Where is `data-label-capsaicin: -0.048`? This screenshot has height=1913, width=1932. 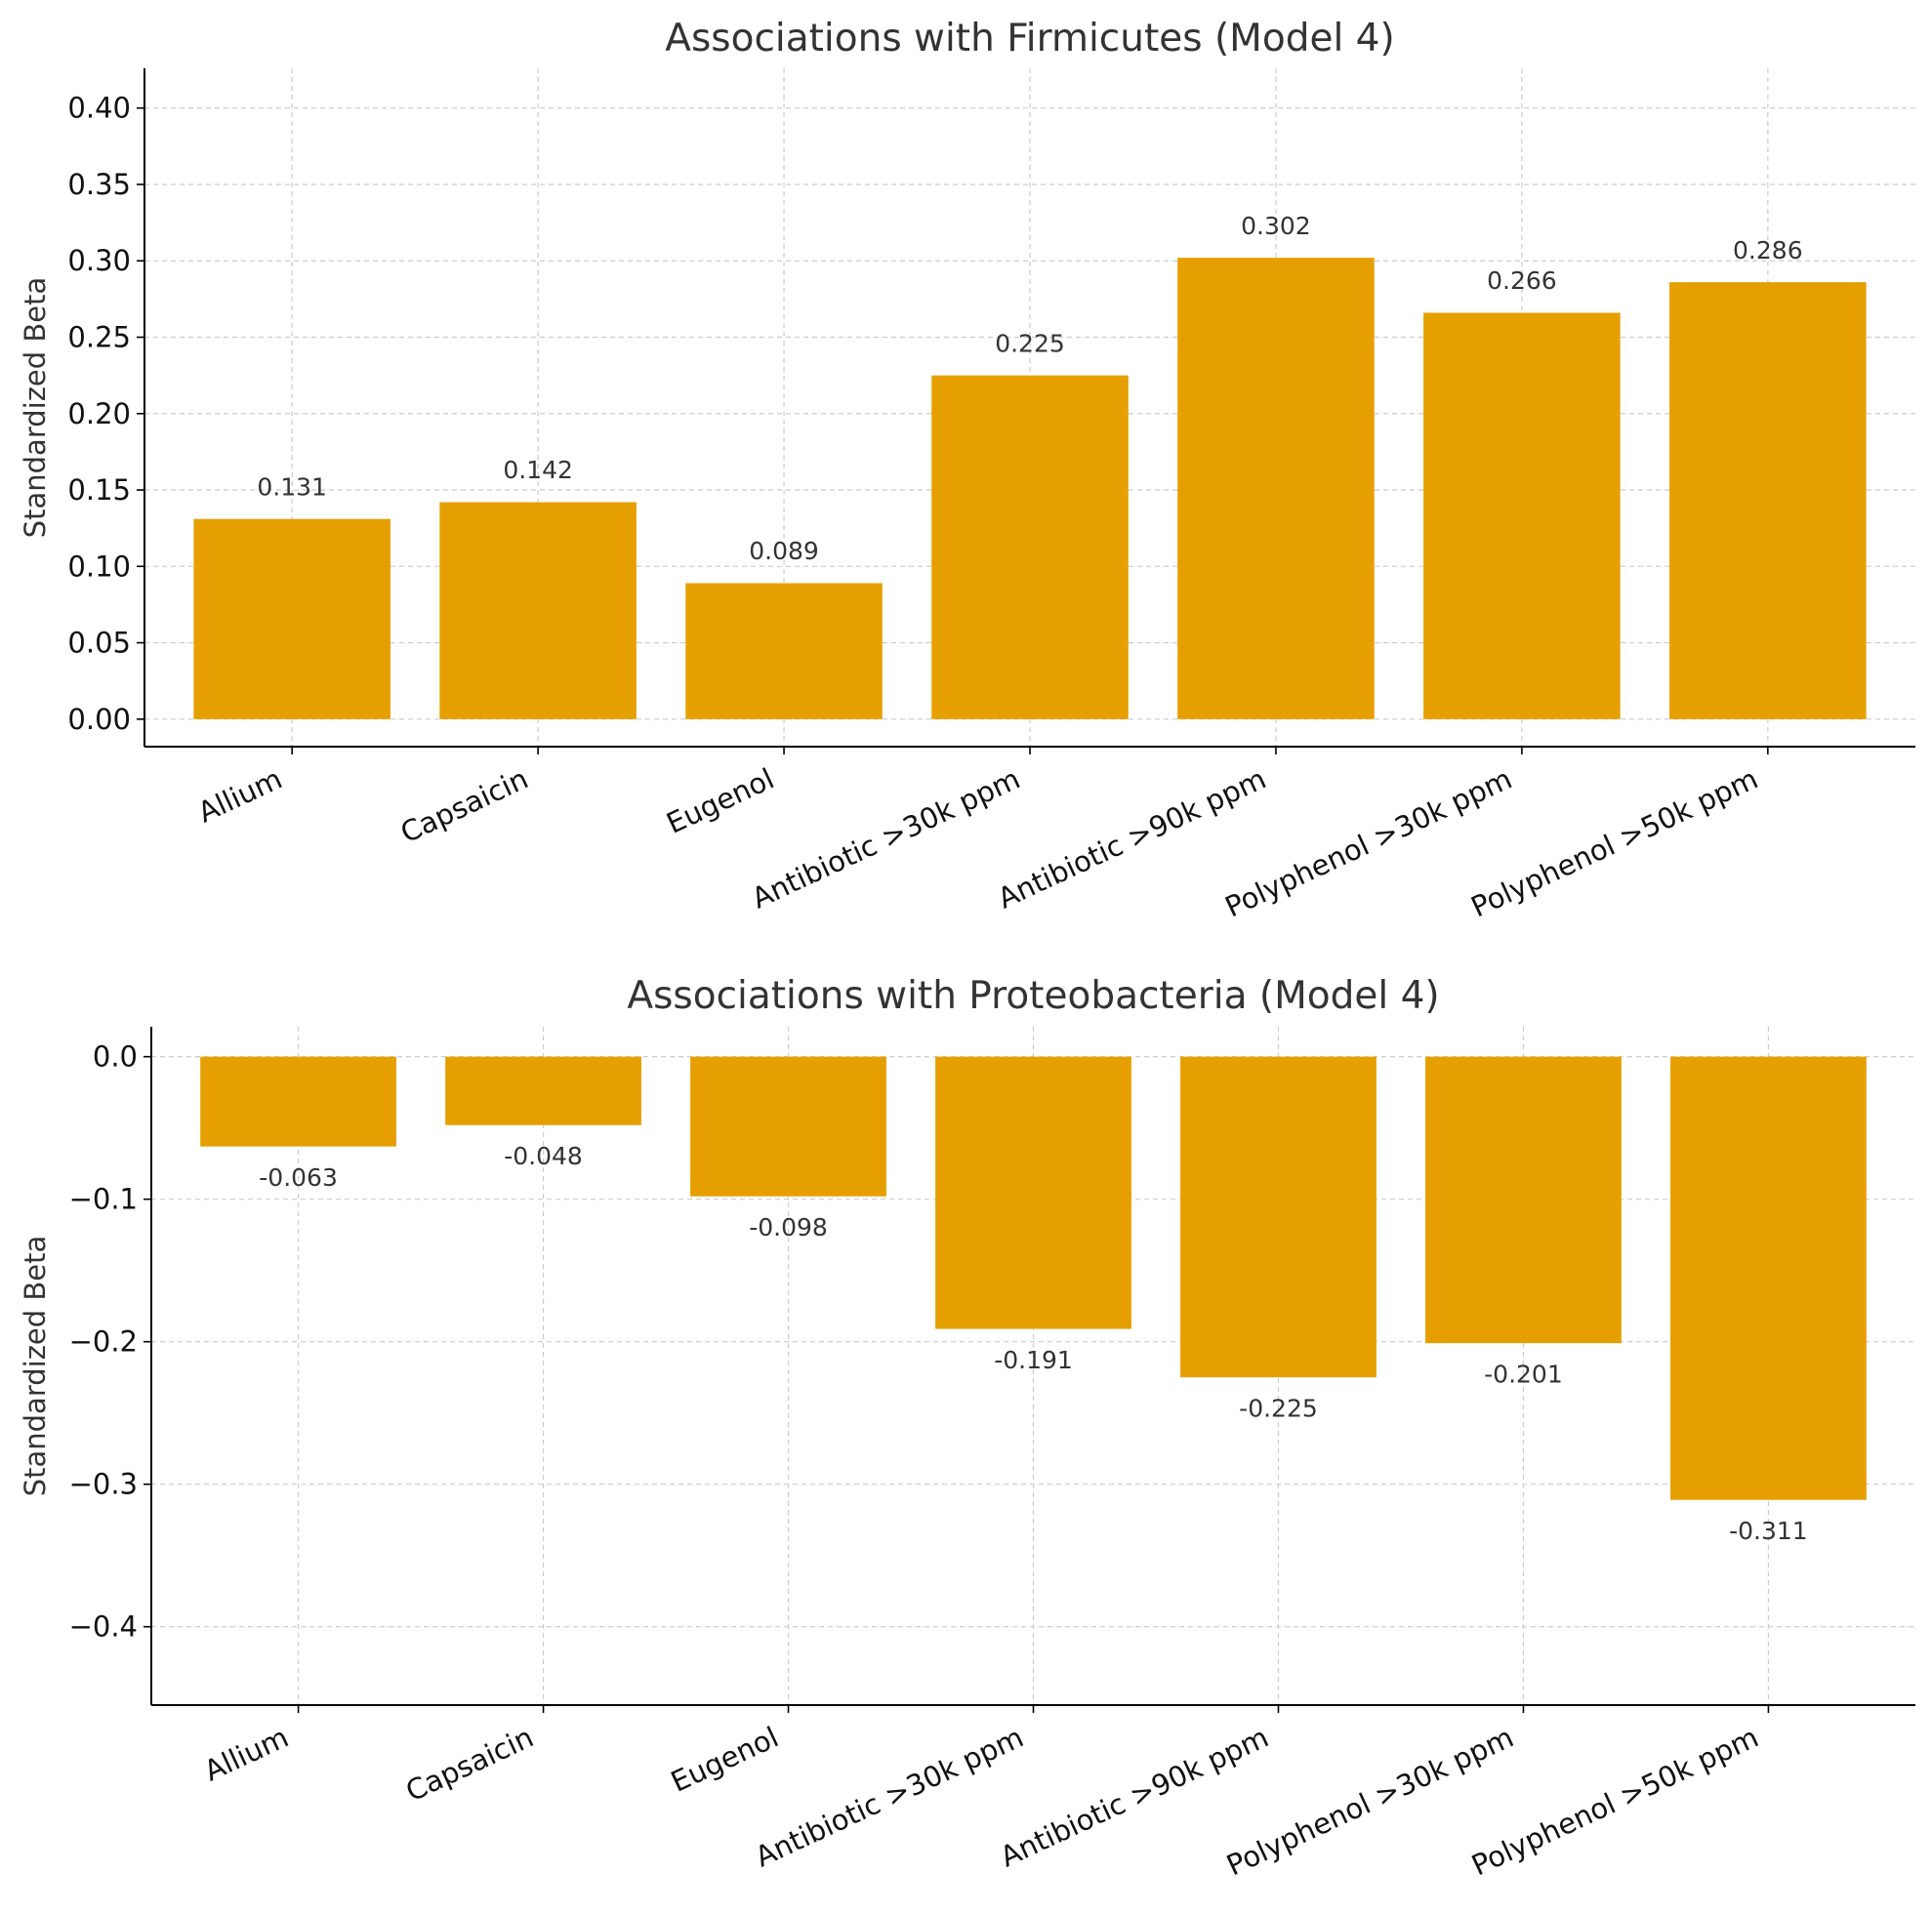 data-label-capsaicin: -0.048 is located at coordinates (543, 1156).